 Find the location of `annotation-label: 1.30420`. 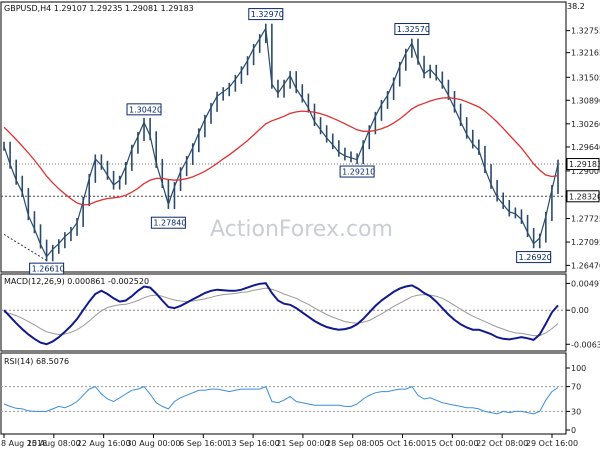

annotation-label: 1.30420 is located at coordinates (145, 109).